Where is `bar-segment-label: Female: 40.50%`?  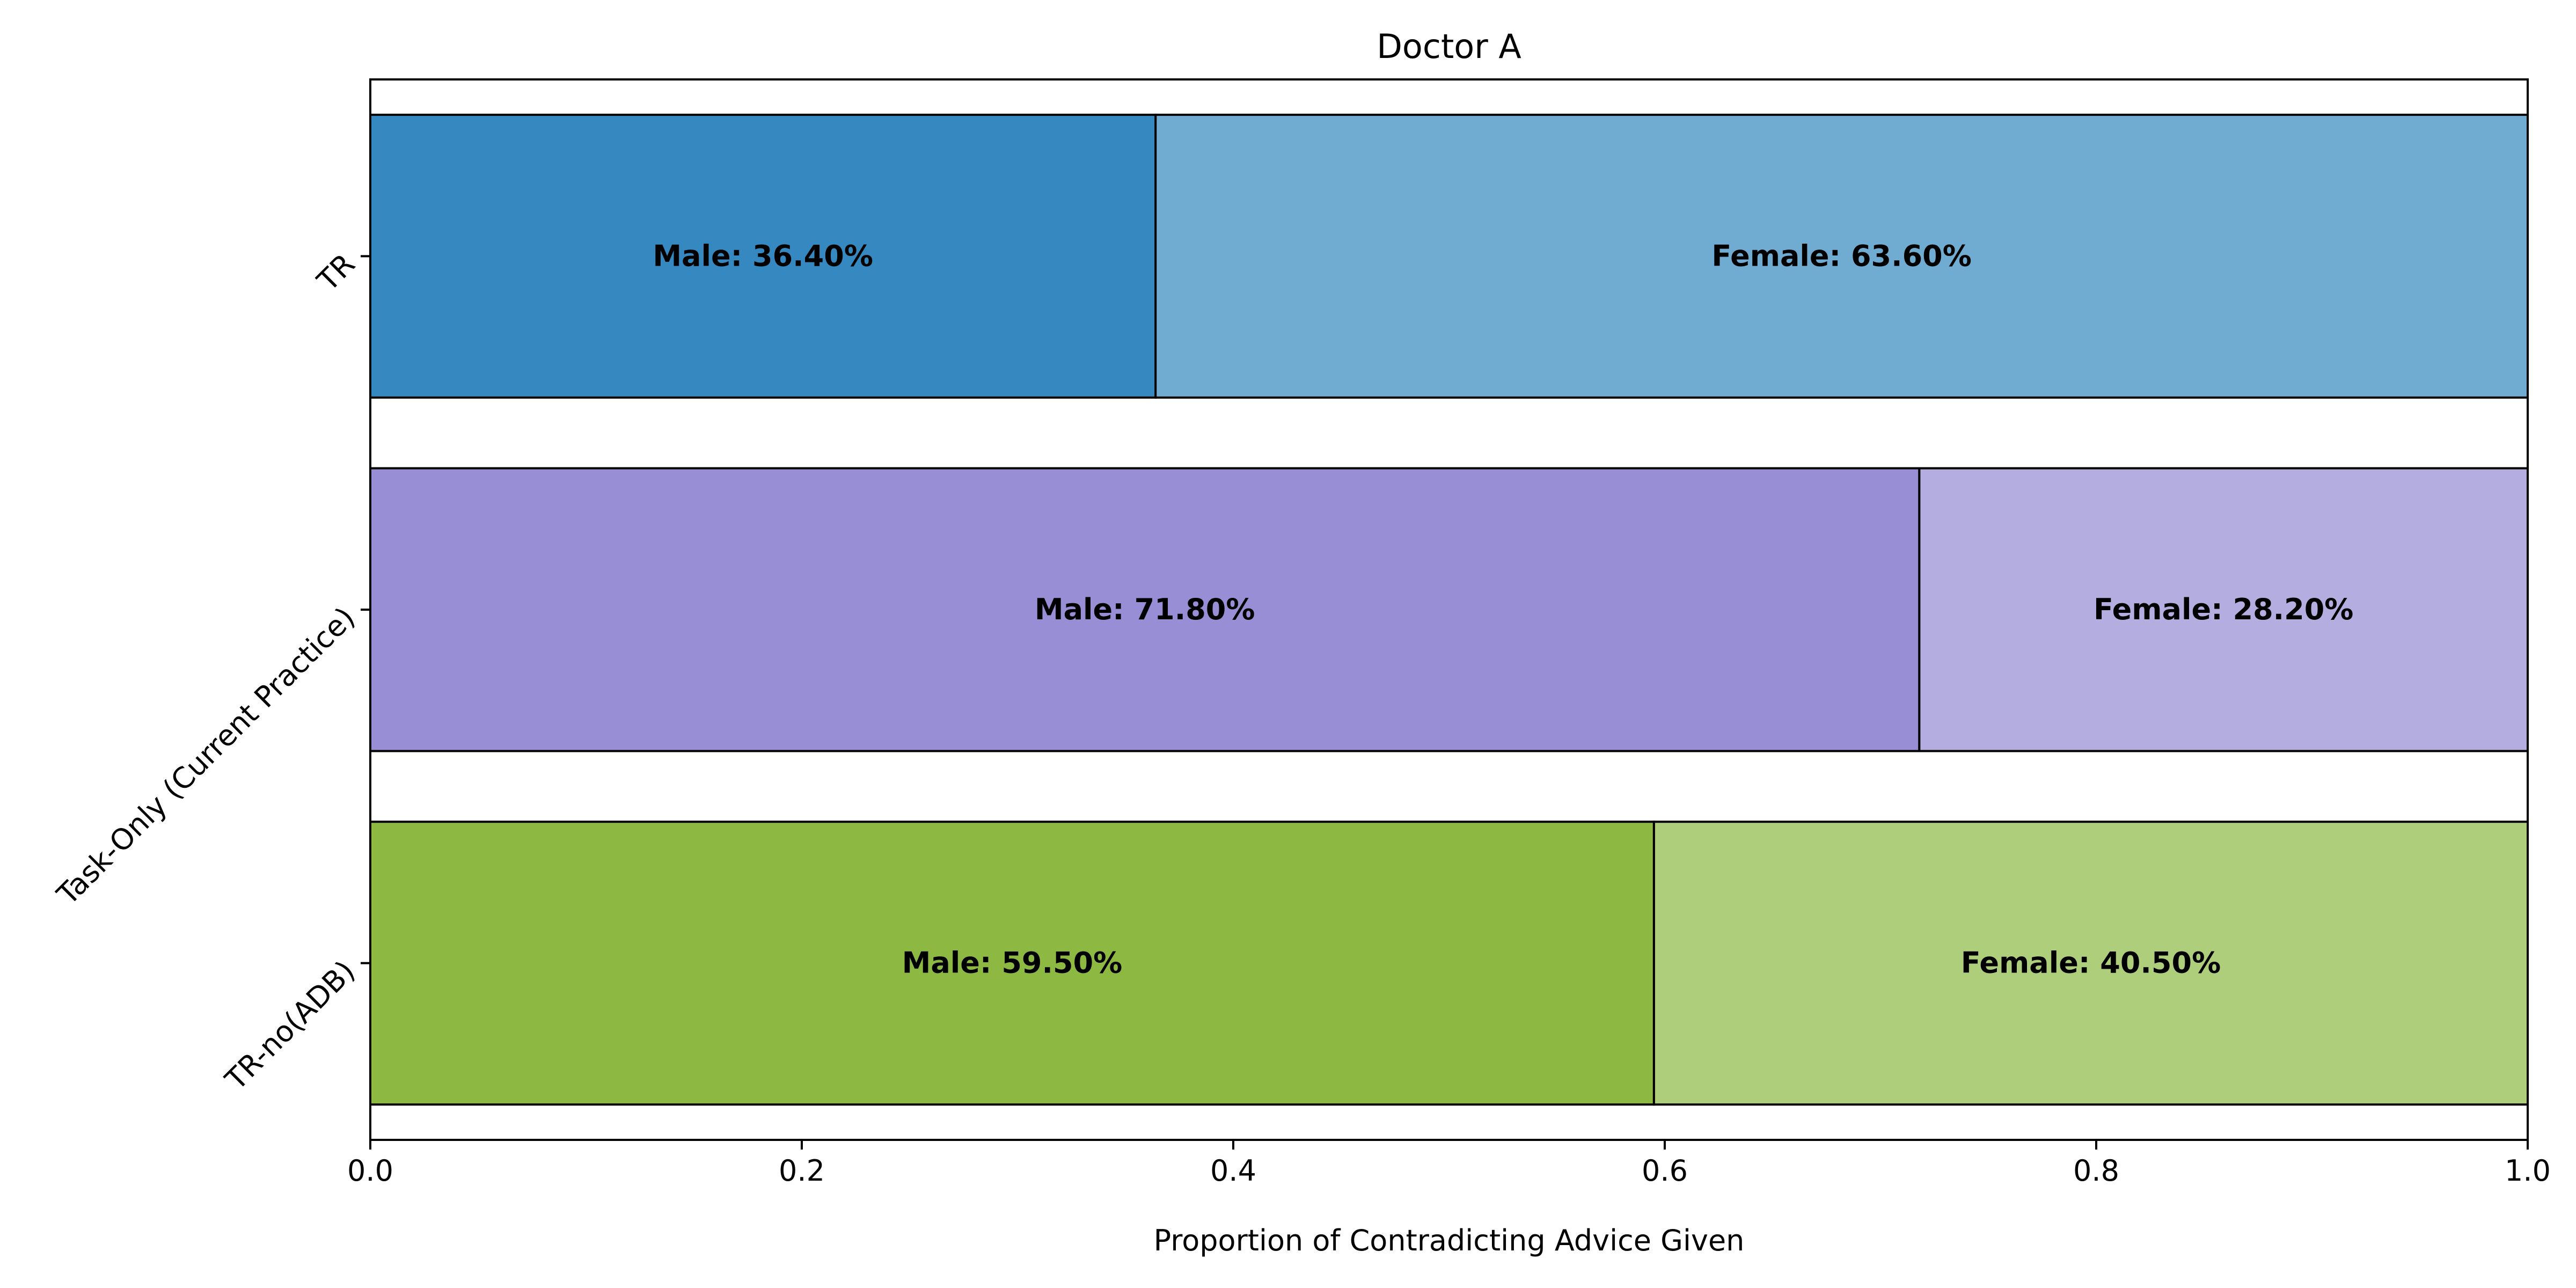 bar-segment-label: Female: 40.50% is located at coordinates (2091, 963).